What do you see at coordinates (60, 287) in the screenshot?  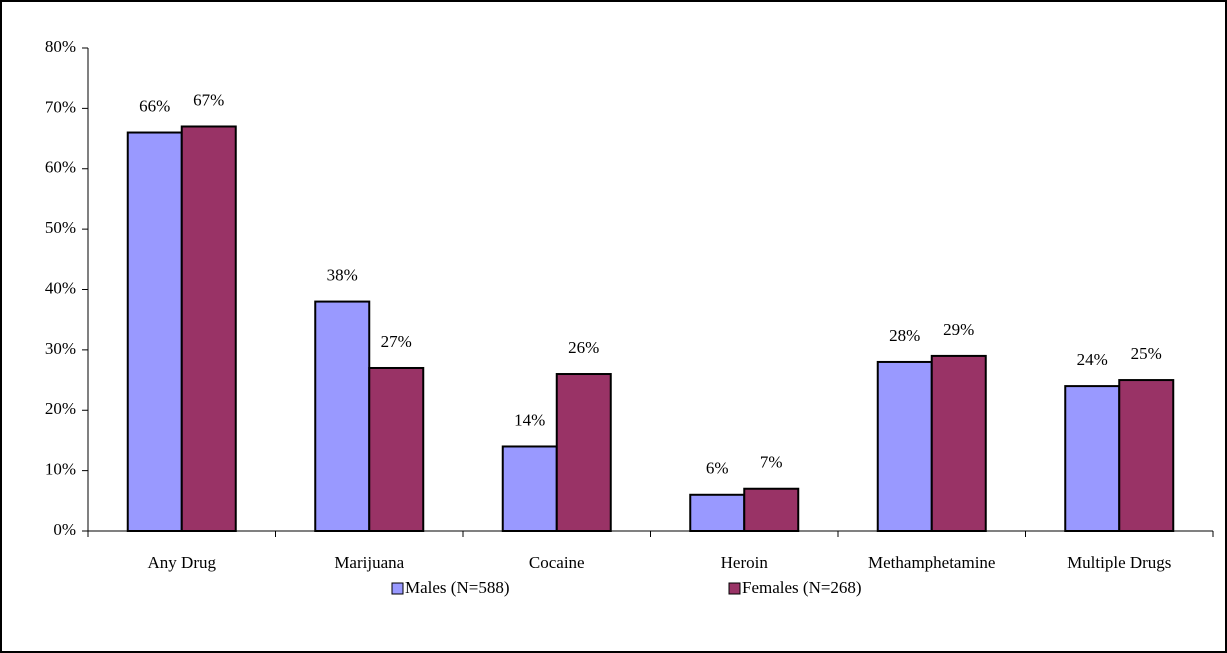 I see `y-tick-label: 40%` at bounding box center [60, 287].